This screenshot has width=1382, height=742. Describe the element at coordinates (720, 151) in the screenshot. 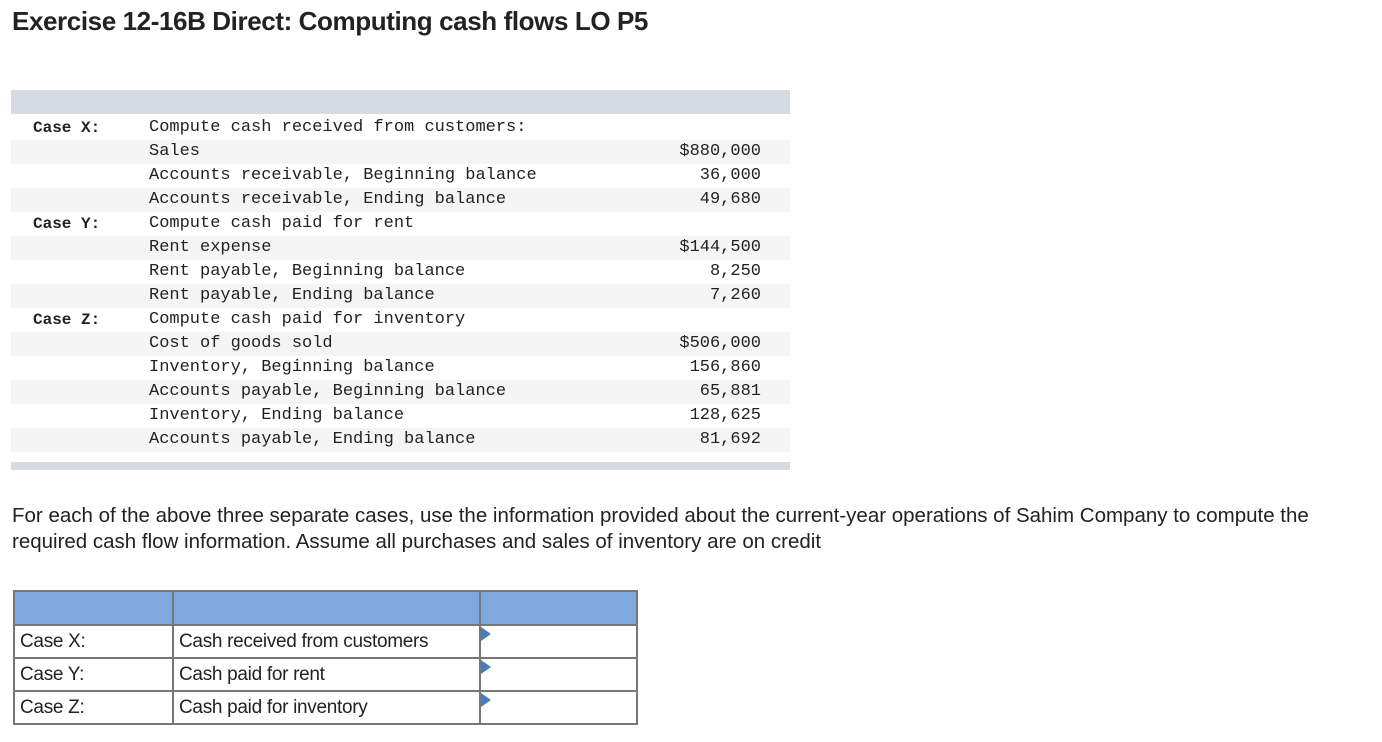

I see `row-amount: $880,000` at that location.